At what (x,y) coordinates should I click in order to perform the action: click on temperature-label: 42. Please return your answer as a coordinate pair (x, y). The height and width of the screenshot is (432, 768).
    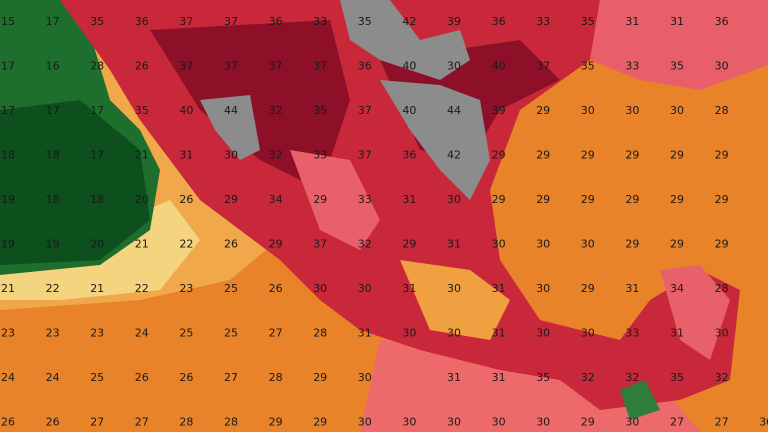
    Looking at the image, I should click on (454, 155).